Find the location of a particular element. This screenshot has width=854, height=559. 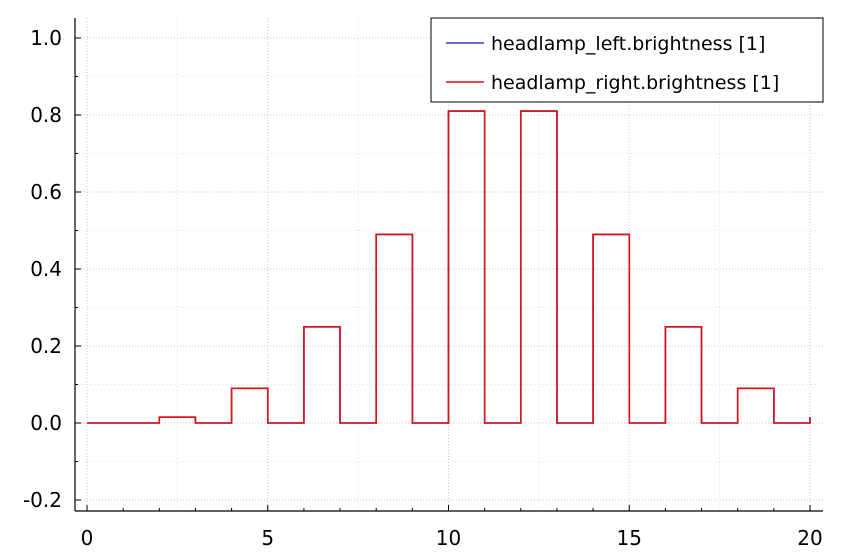

y-tick-label: 0.8 is located at coordinates (46, 115).